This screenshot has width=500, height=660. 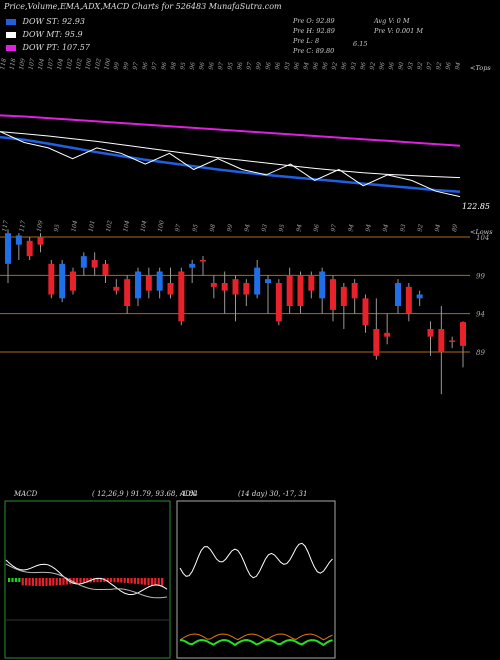 I want to click on adx-label: ADX, so click(x=188, y=494).